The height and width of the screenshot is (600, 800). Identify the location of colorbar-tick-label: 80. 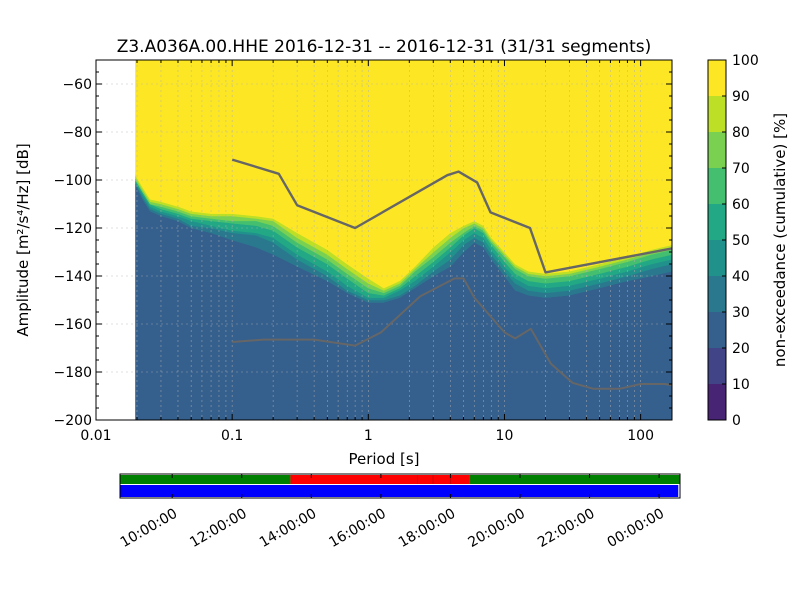
(741, 133).